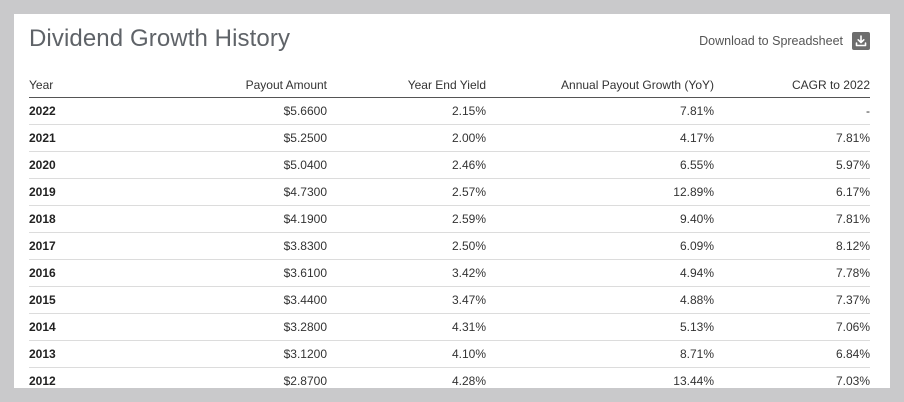 This screenshot has height=402, width=904. I want to click on table-row: 2012 $2.8700 4.28% 13.44% 7.03%, so click(449, 377).